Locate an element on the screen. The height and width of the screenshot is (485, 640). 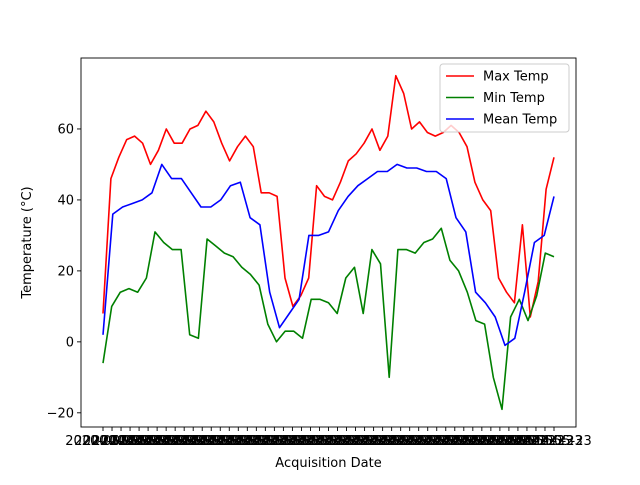
x-tick-label-0: 2020-05-23 is located at coordinates (103, 441).